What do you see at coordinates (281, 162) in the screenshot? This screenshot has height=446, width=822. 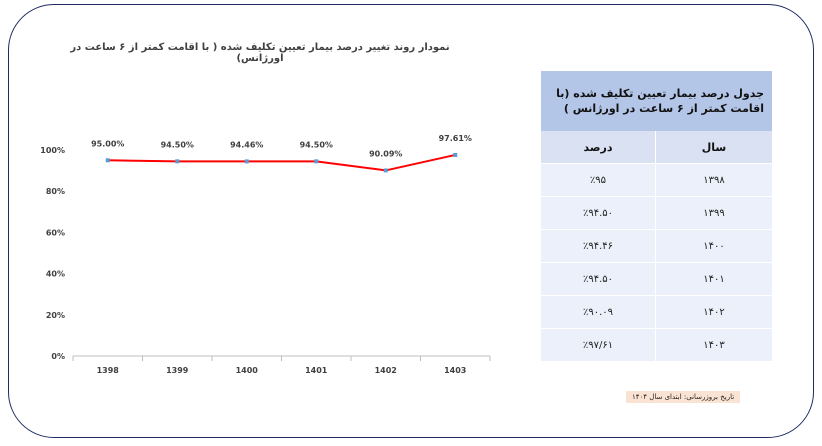 I see `series-line` at bounding box center [281, 162].